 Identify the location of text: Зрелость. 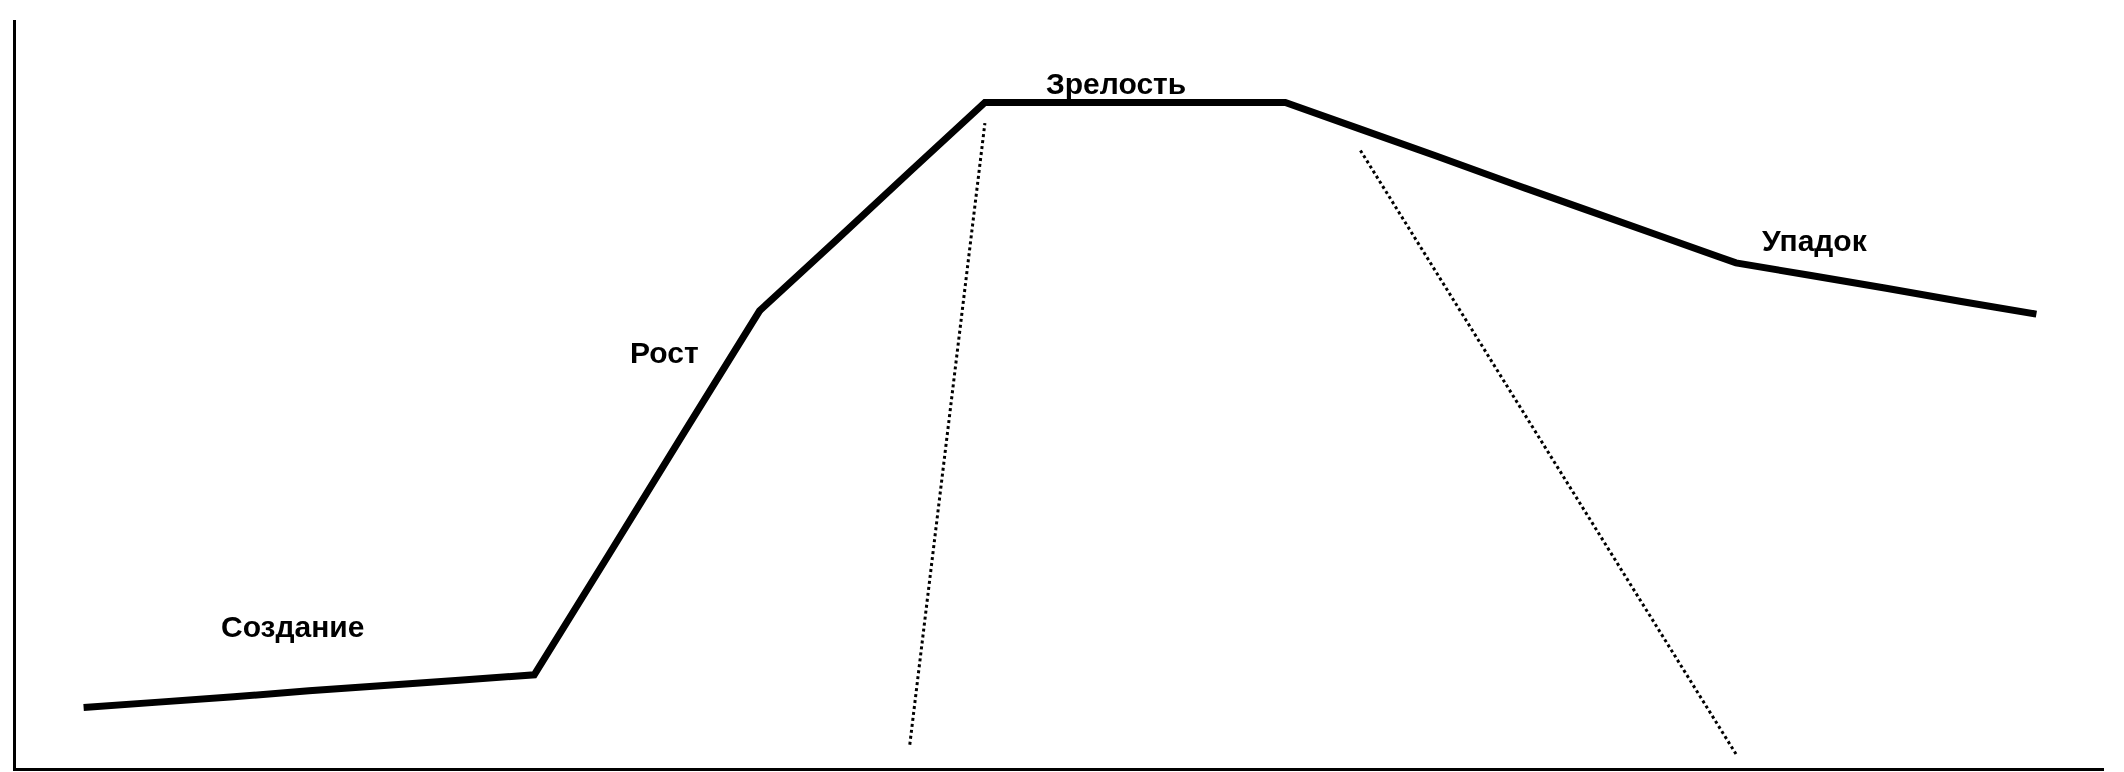
(1116, 83).